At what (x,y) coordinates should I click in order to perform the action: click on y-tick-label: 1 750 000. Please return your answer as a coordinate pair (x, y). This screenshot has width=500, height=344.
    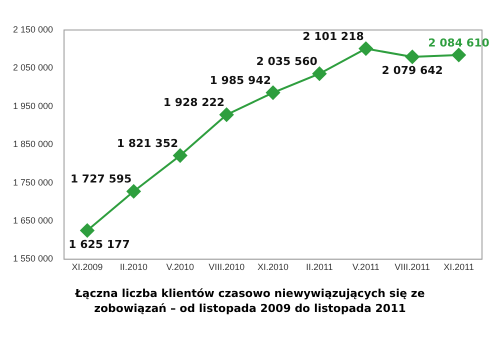
    Looking at the image, I should click on (33, 182).